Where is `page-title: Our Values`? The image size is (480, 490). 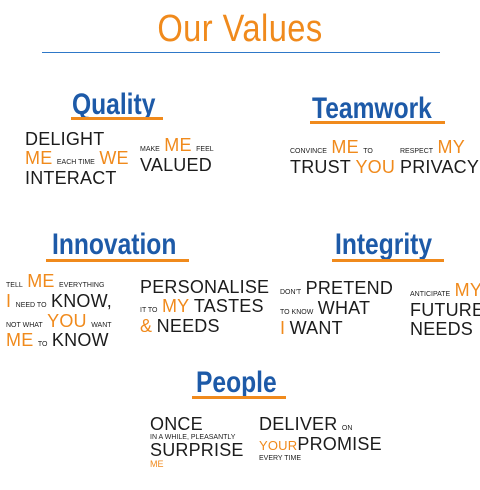
page-title: Our Values is located at coordinates (240, 29).